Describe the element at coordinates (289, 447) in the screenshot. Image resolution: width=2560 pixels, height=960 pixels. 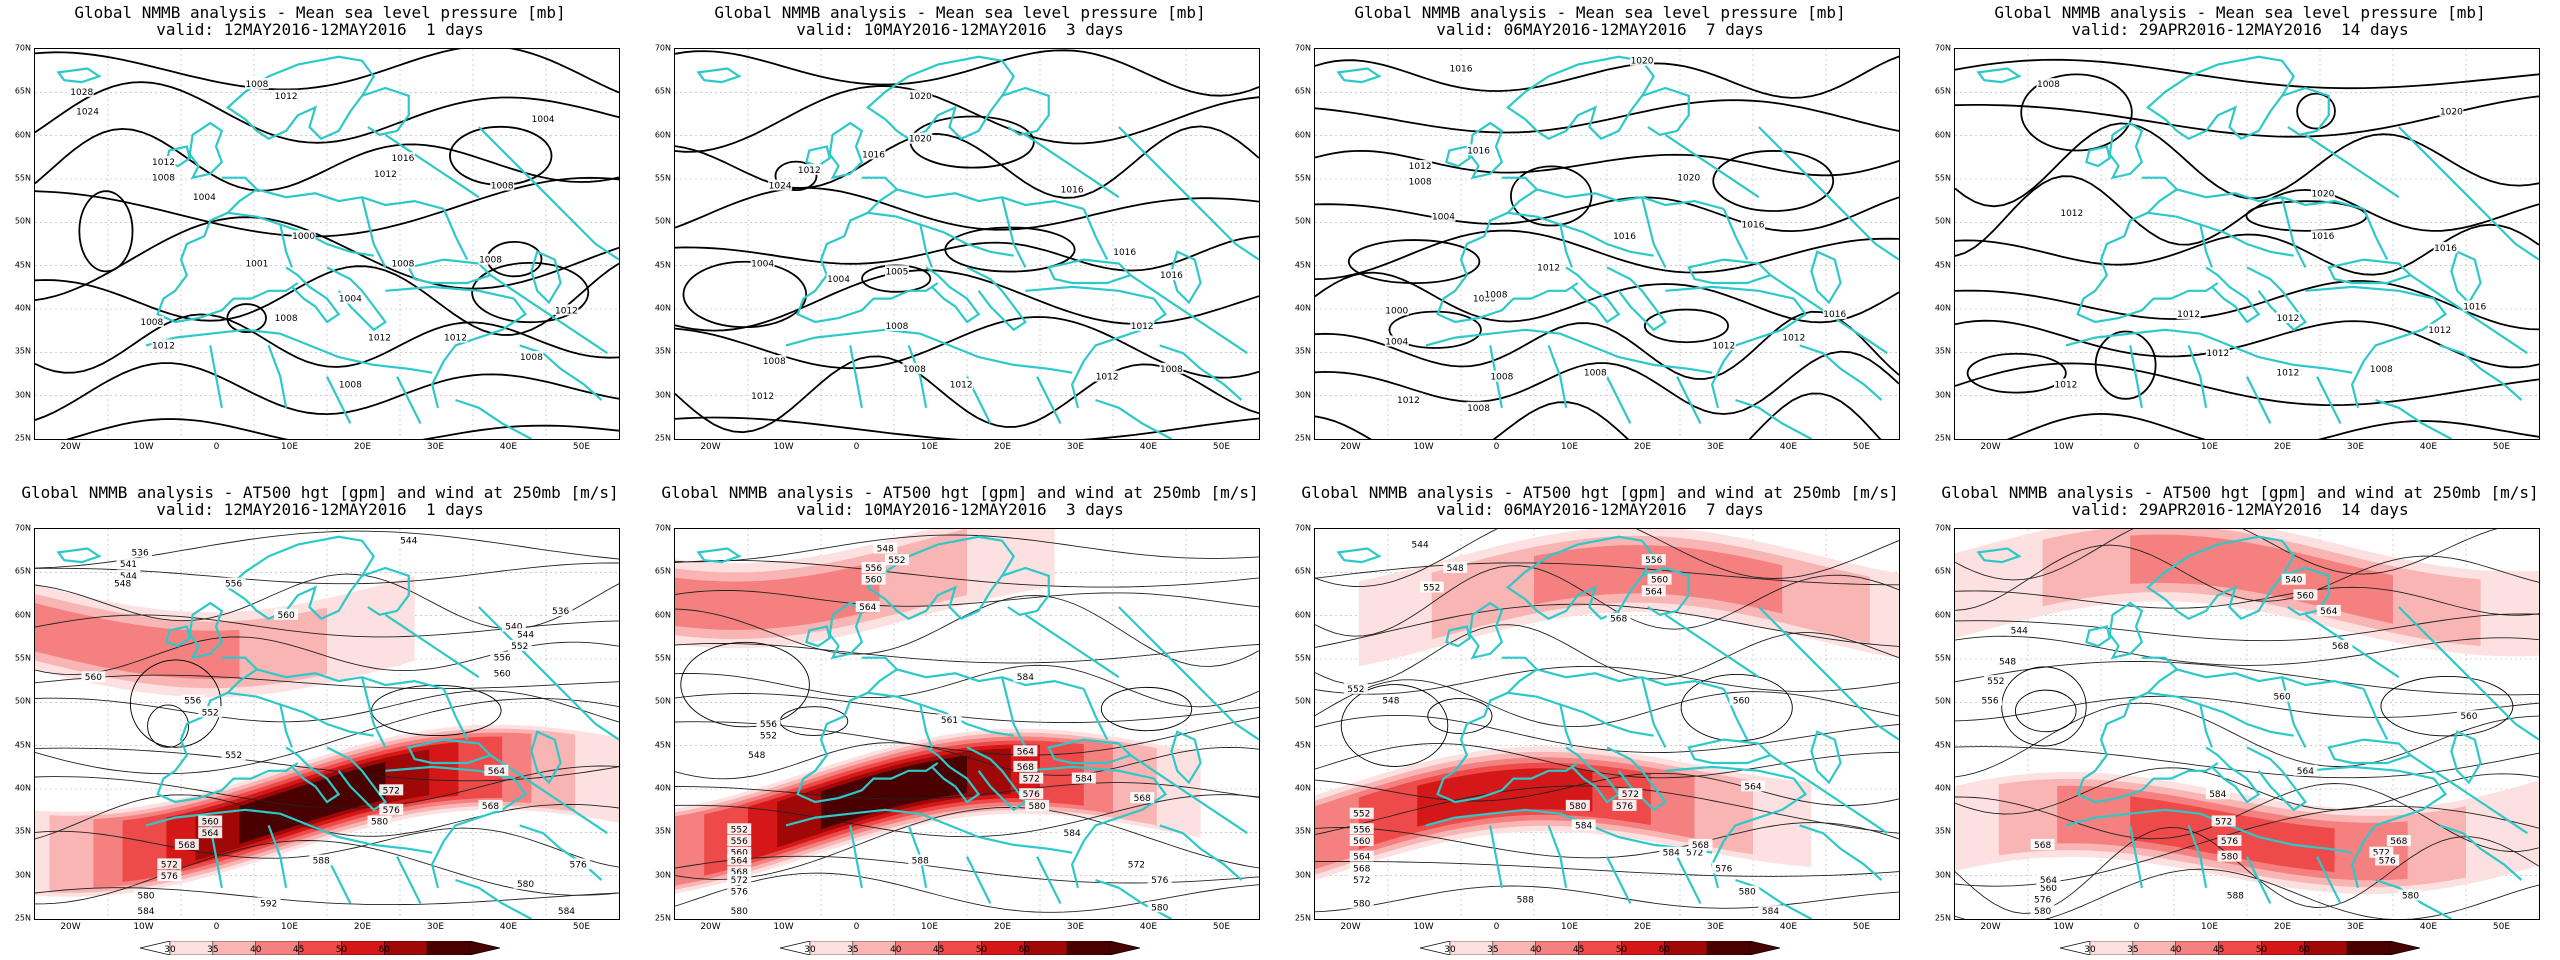
I see `lon-label: 10E` at that location.